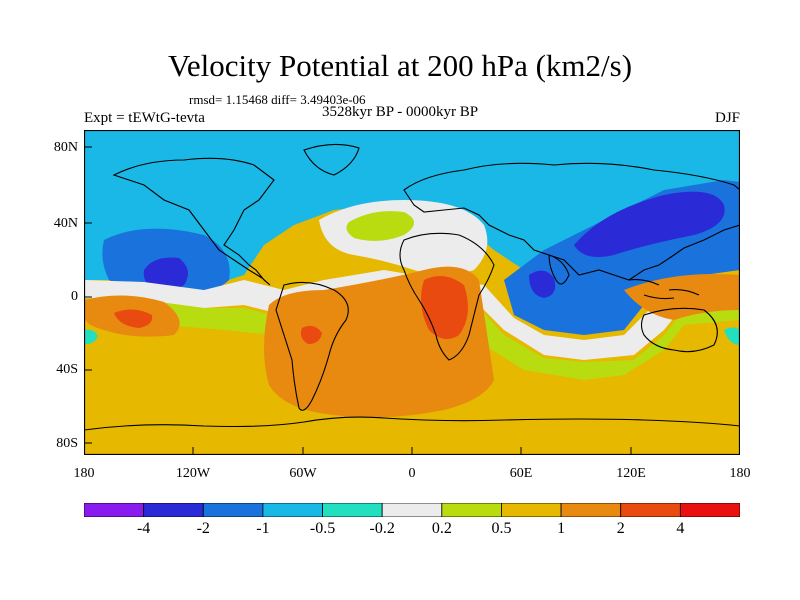 This screenshot has width=800, height=600. What do you see at coordinates (620, 528) in the screenshot?
I see `colorbar-label: 2` at bounding box center [620, 528].